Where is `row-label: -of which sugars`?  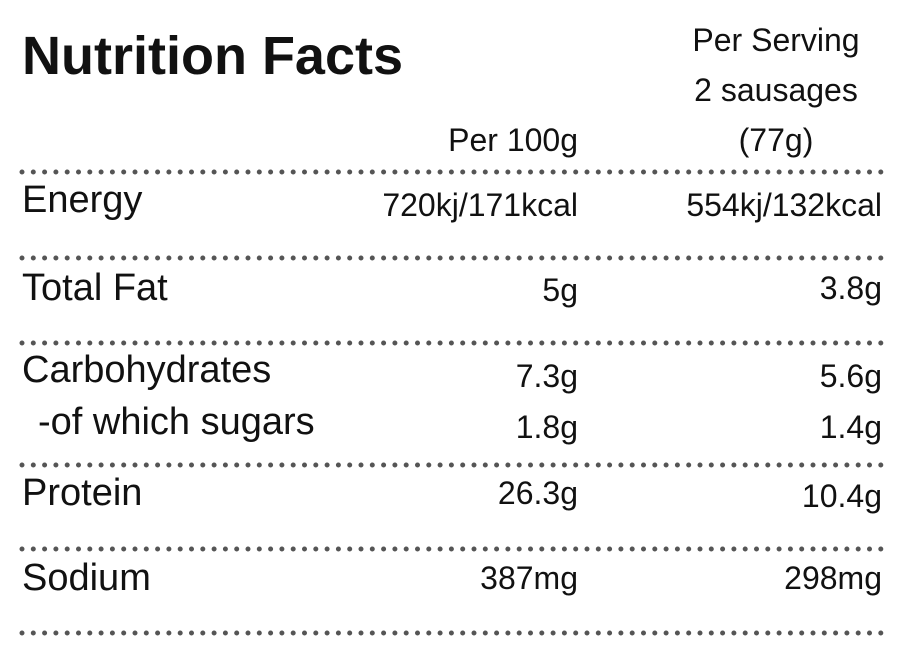
row-label: -of which sugars is located at coordinates (176, 422).